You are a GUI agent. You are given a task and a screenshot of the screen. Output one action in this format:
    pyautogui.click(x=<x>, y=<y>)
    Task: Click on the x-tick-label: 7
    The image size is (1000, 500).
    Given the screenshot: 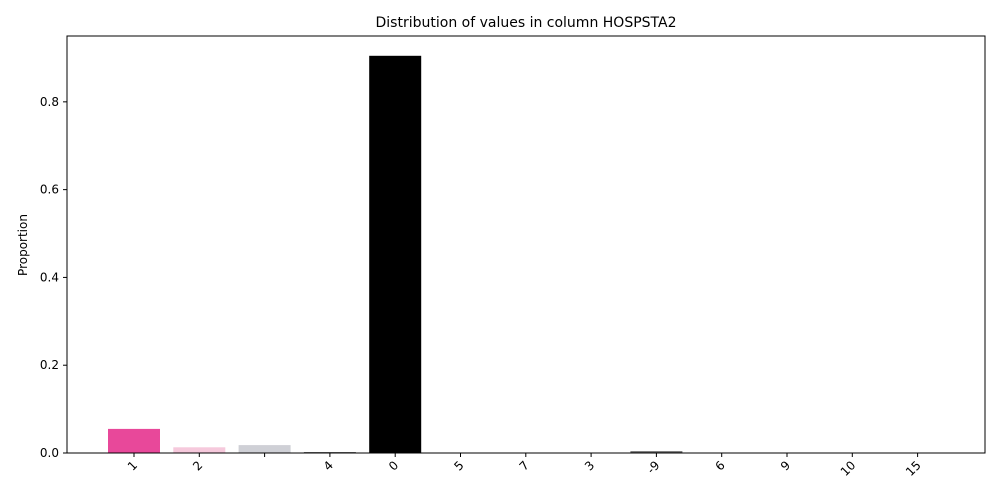 What is the action you would take?
    pyautogui.click(x=524, y=465)
    